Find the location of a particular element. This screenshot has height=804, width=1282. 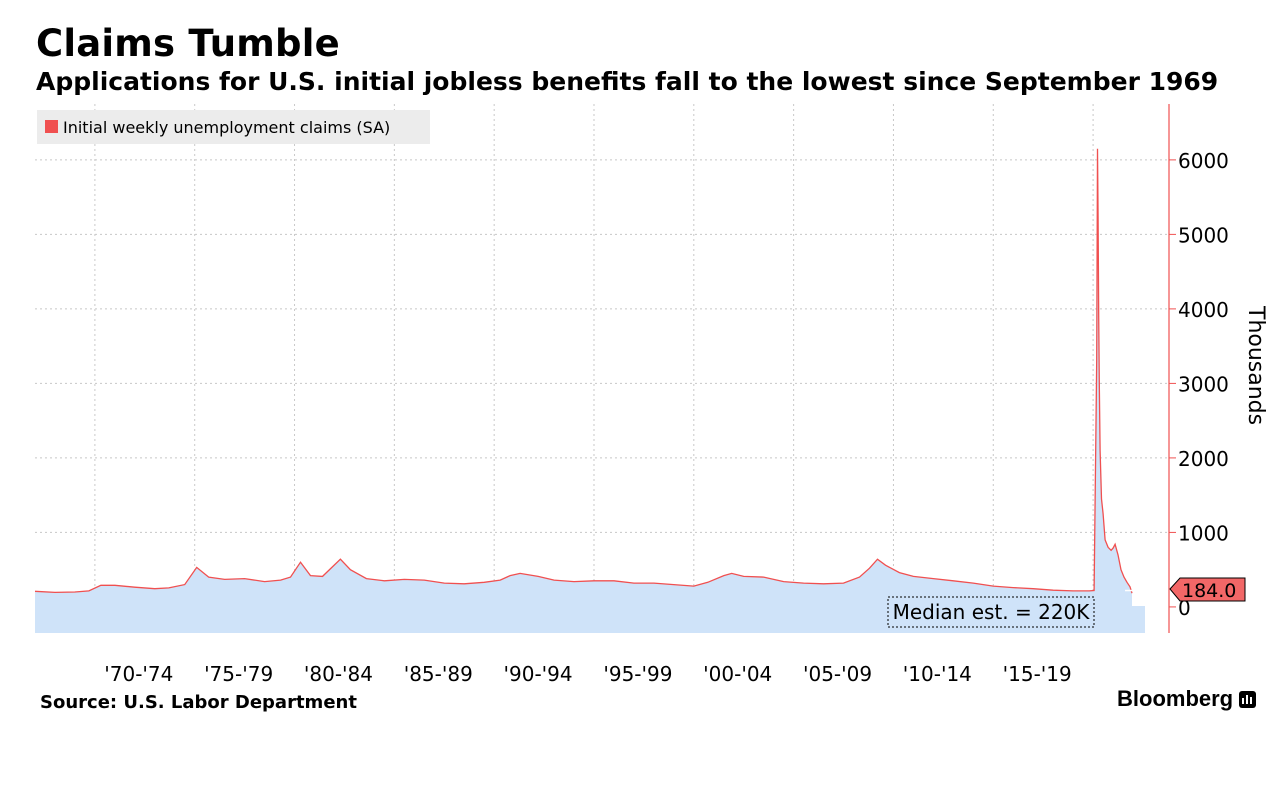

x-tick-label: '85-'89 is located at coordinates (438, 674).